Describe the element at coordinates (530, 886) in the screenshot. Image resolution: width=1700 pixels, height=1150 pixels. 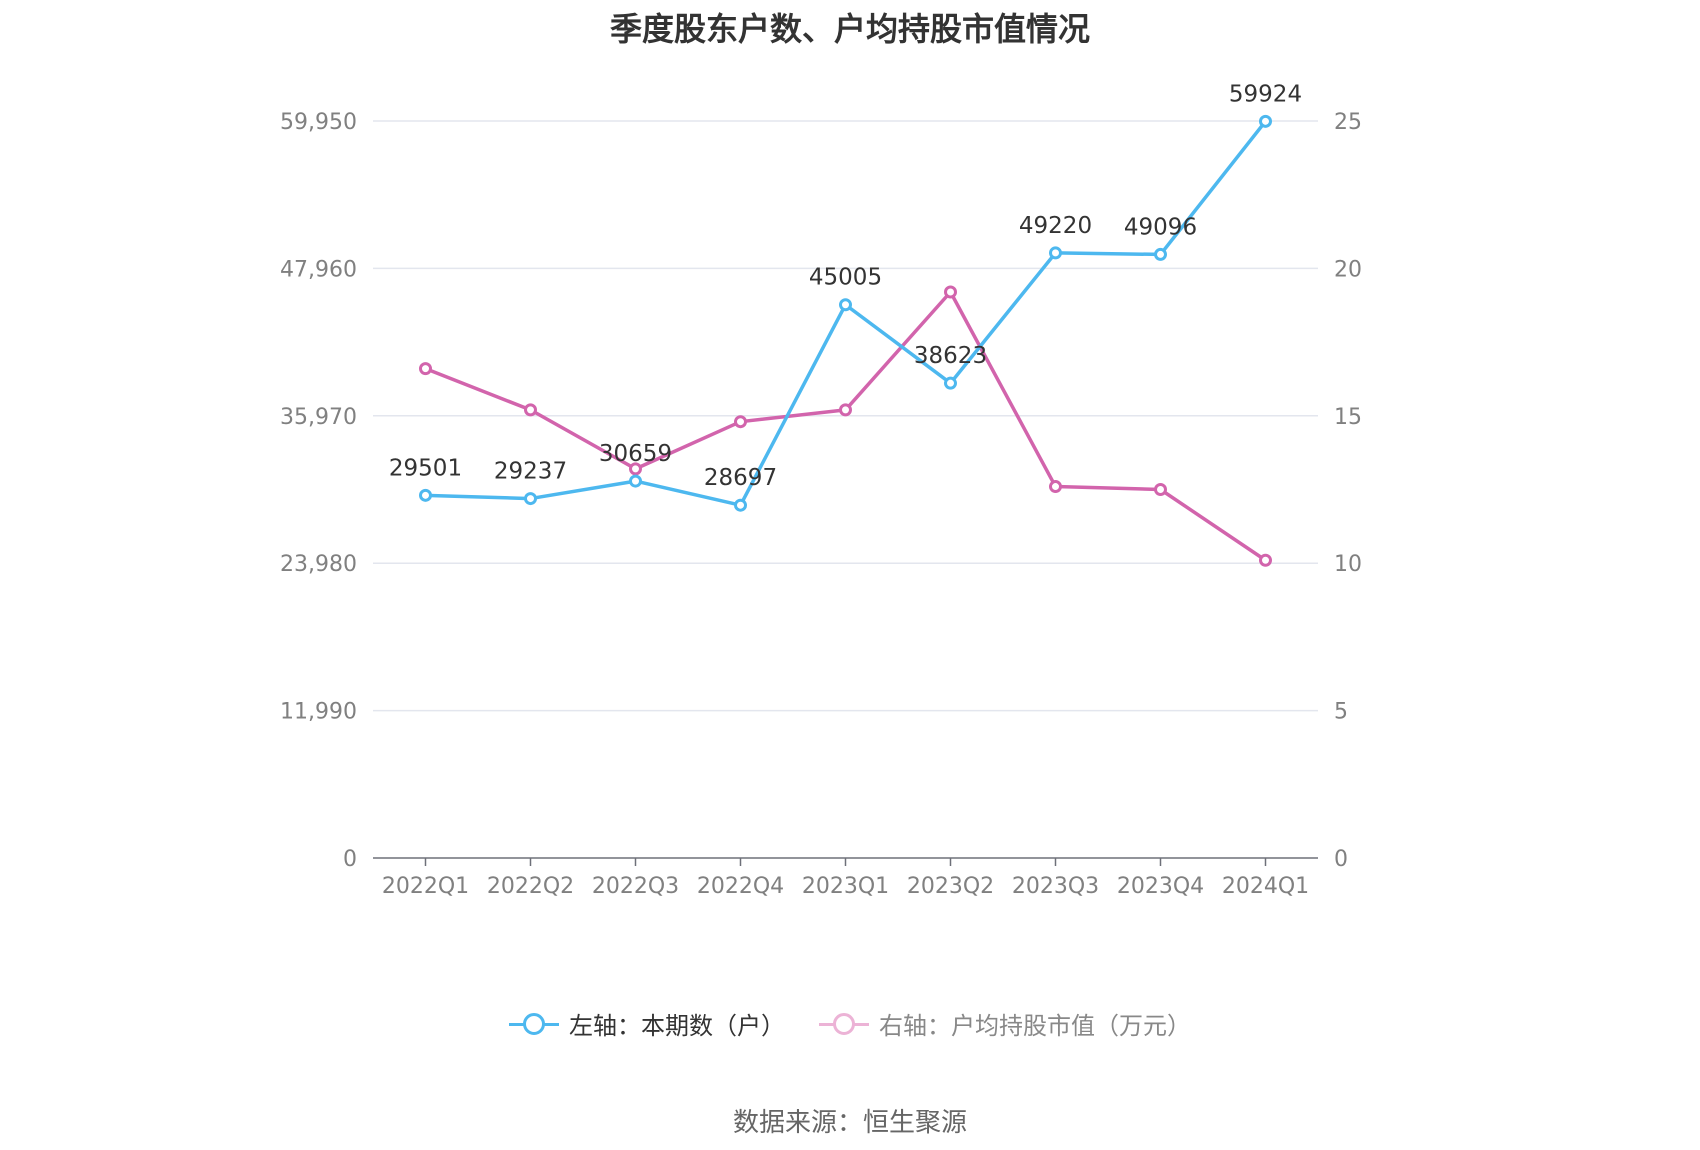
I see `x-tick-label: 2022Q2` at that location.